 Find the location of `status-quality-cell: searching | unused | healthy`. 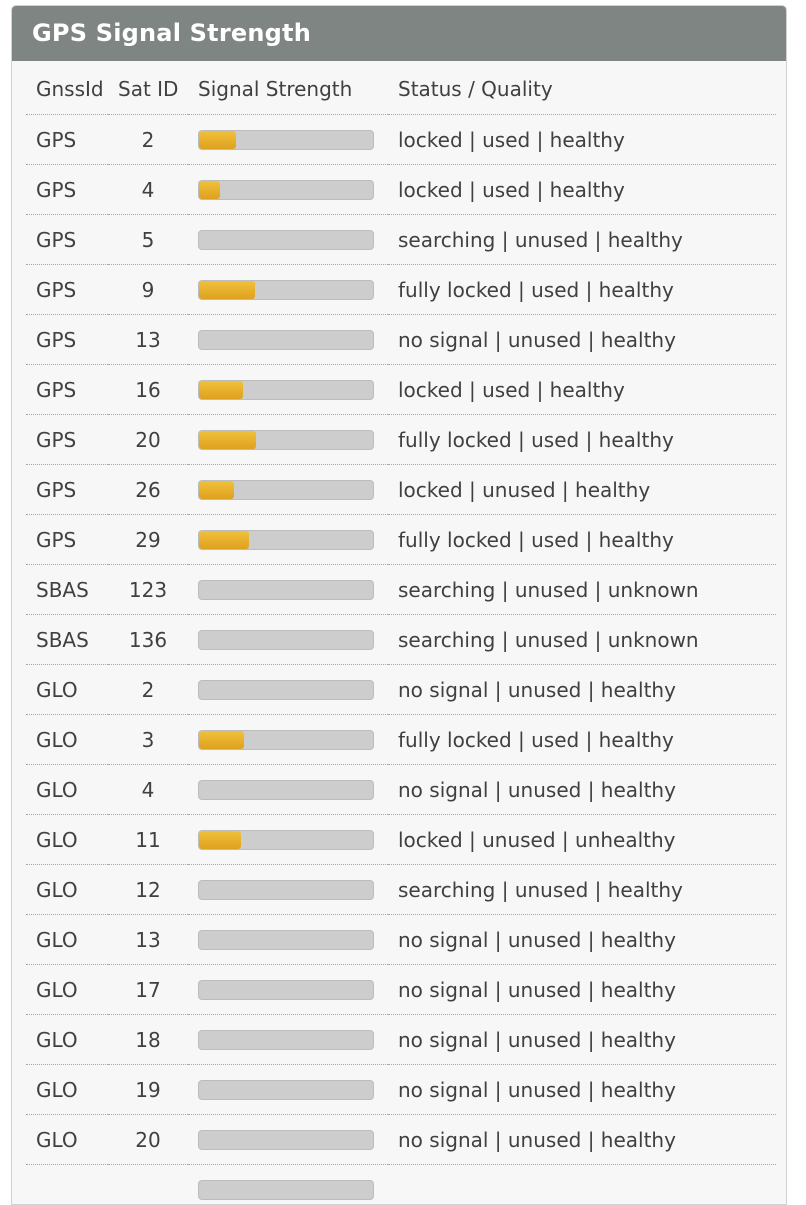

status-quality-cell: searching | unused | healthy is located at coordinates (582, 890).